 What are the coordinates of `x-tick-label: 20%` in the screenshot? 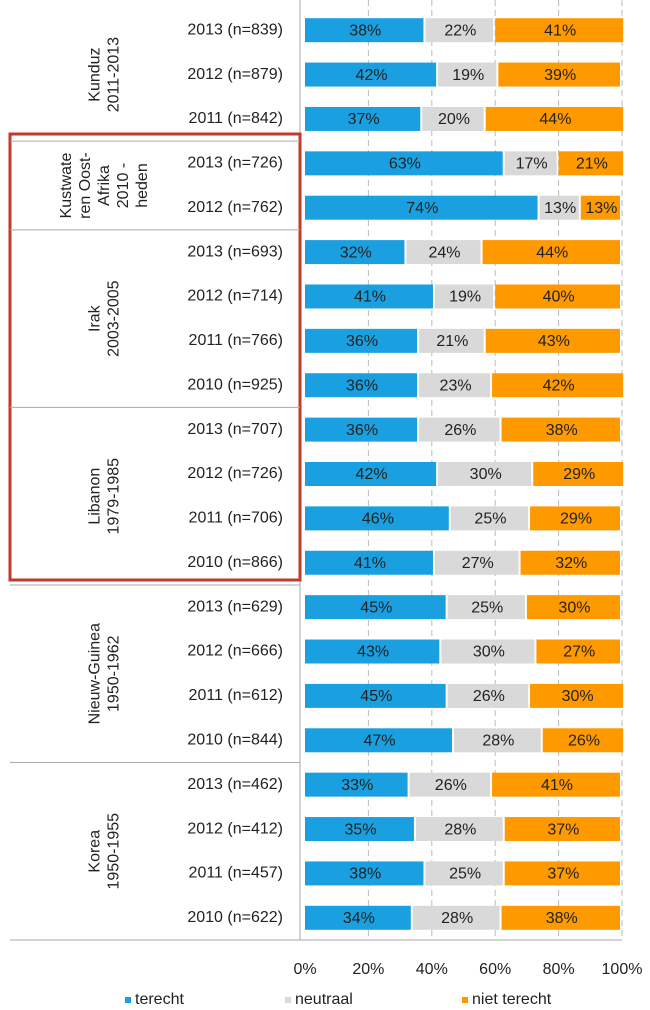 It's located at (368, 969).